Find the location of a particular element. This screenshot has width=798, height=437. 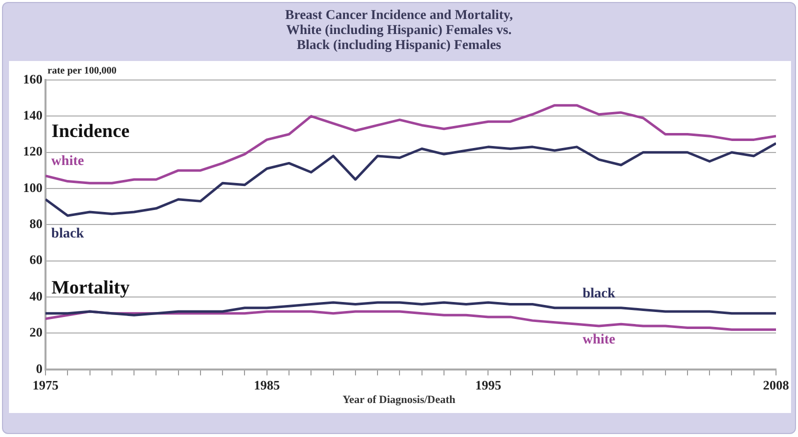

y-tick-label: 140 is located at coordinates (32, 115).